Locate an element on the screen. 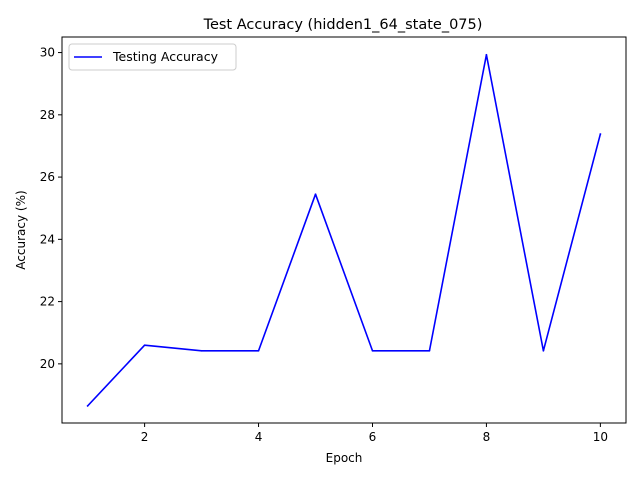 The image size is (640, 480). x-tick-label: 2 is located at coordinates (145, 437).